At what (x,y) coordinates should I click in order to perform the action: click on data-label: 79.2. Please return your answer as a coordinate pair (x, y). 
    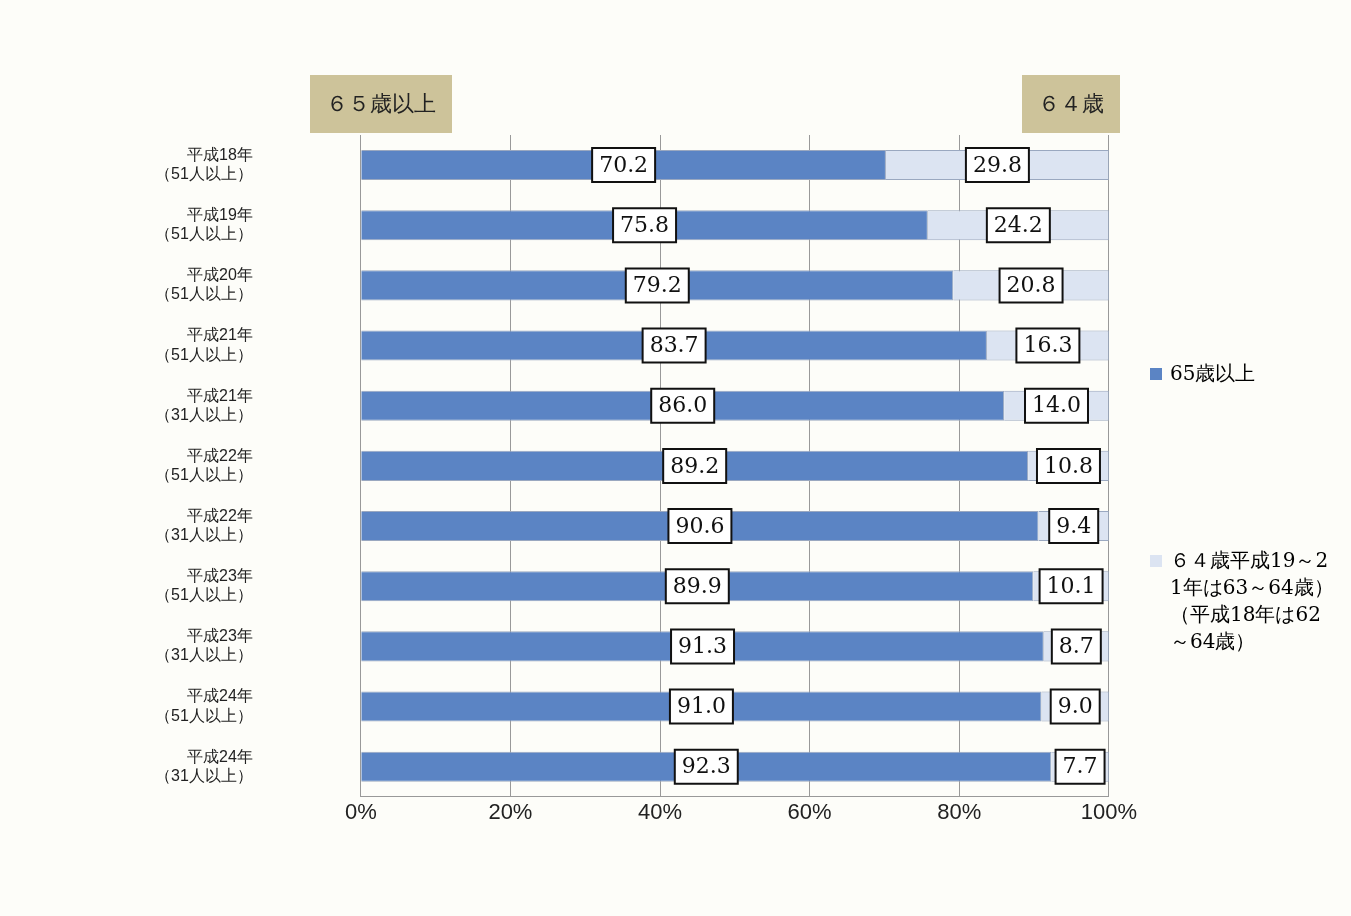
    Looking at the image, I should click on (657, 285).